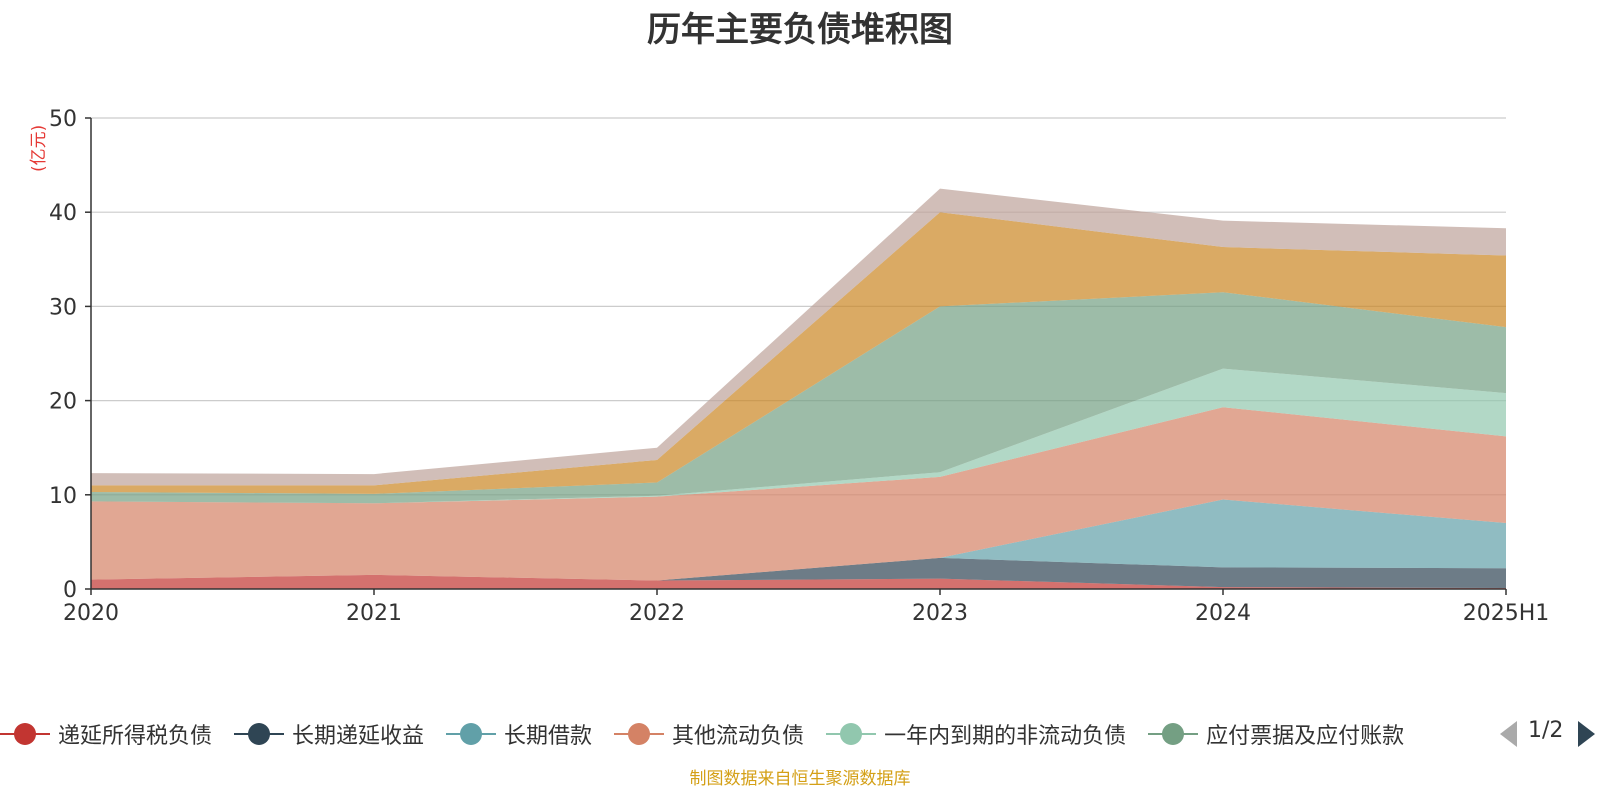  I want to click on legend-label: 其他流动负债, so click(738, 736).